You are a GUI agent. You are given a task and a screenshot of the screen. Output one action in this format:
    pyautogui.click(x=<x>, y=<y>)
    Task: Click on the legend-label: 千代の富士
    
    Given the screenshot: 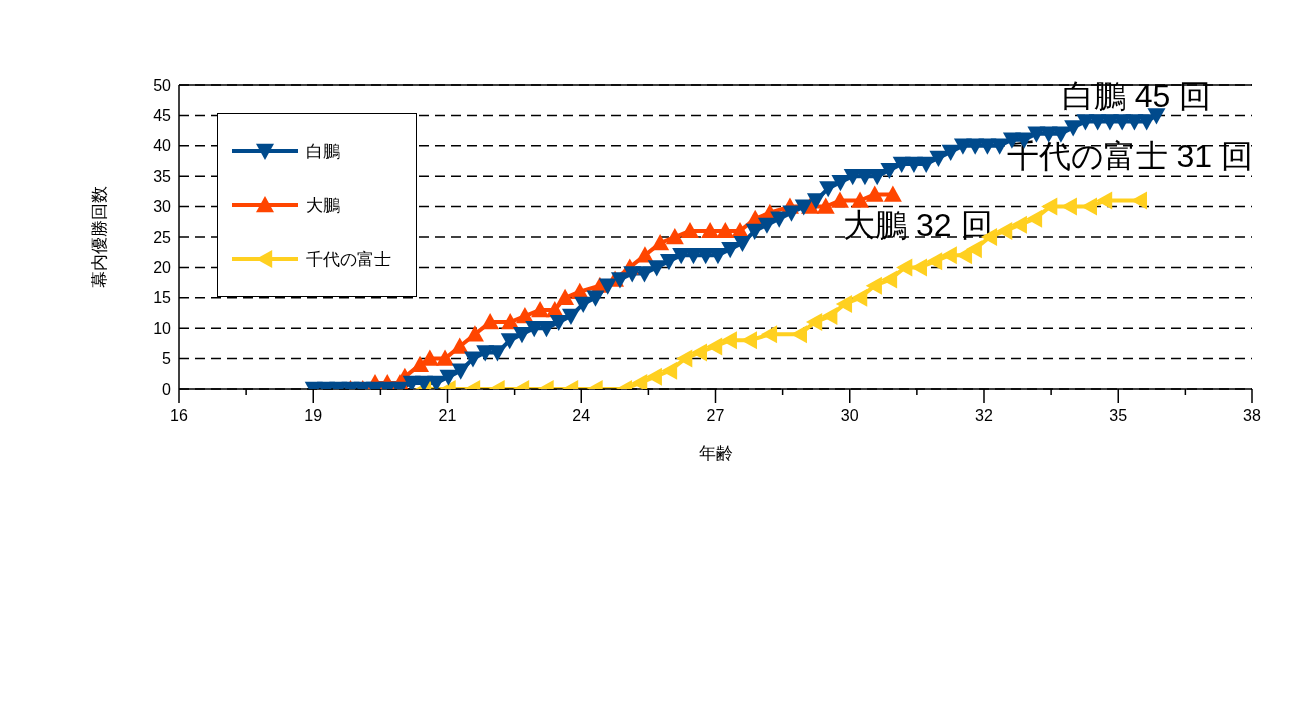 What is the action you would take?
    pyautogui.click(x=348, y=259)
    